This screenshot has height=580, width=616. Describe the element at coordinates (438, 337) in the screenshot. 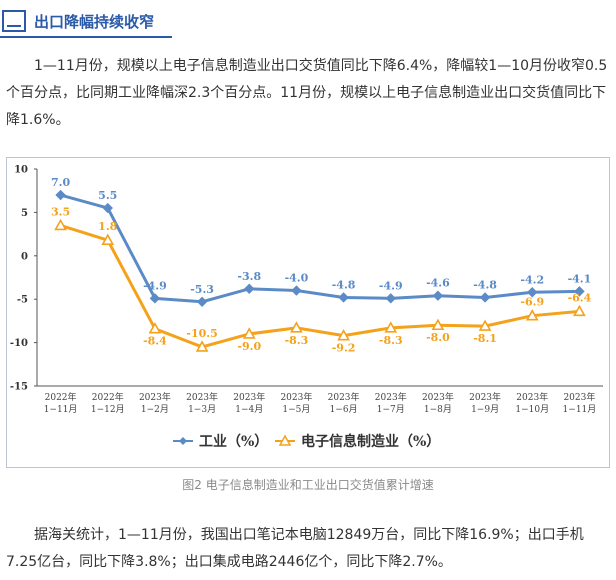

I see `electronics-data-label: -8.0` at that location.